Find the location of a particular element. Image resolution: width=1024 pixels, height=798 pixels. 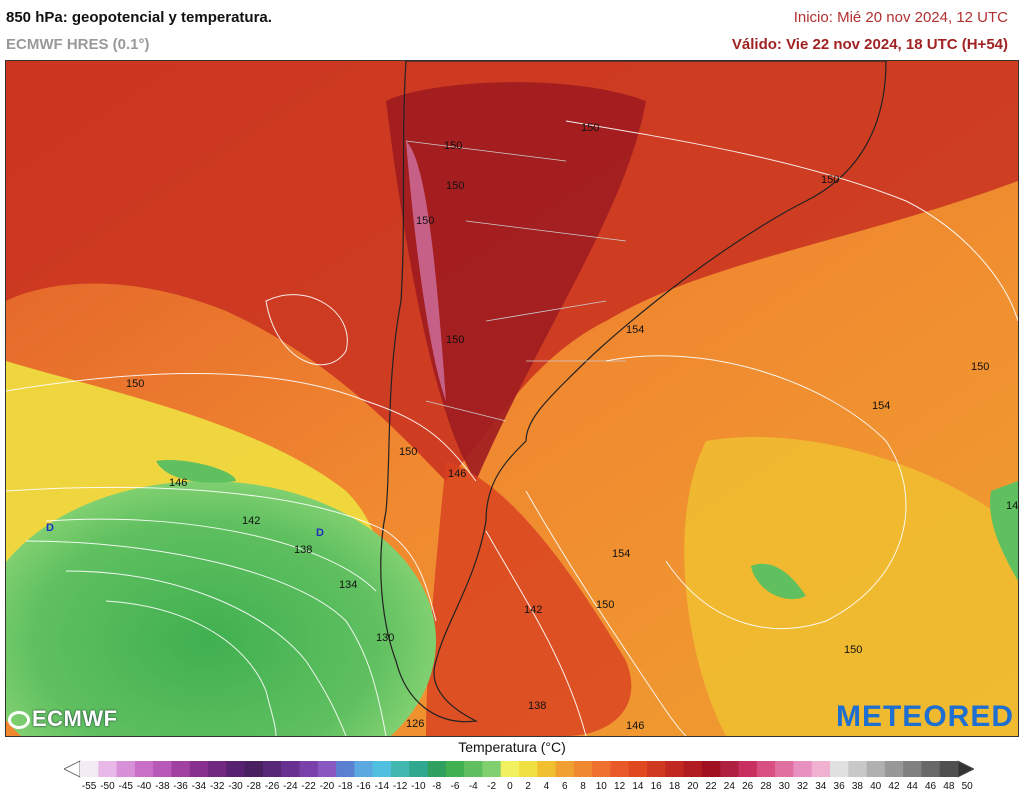

colorbar-min-arrow is located at coordinates (72, 769).